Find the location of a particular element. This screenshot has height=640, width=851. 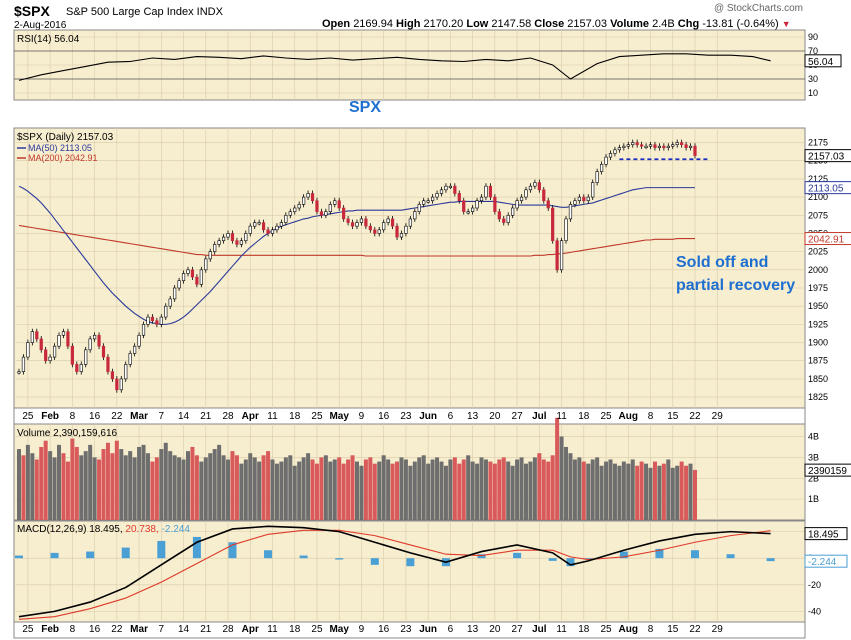

macd-last-label-box is located at coordinates (826, 534).